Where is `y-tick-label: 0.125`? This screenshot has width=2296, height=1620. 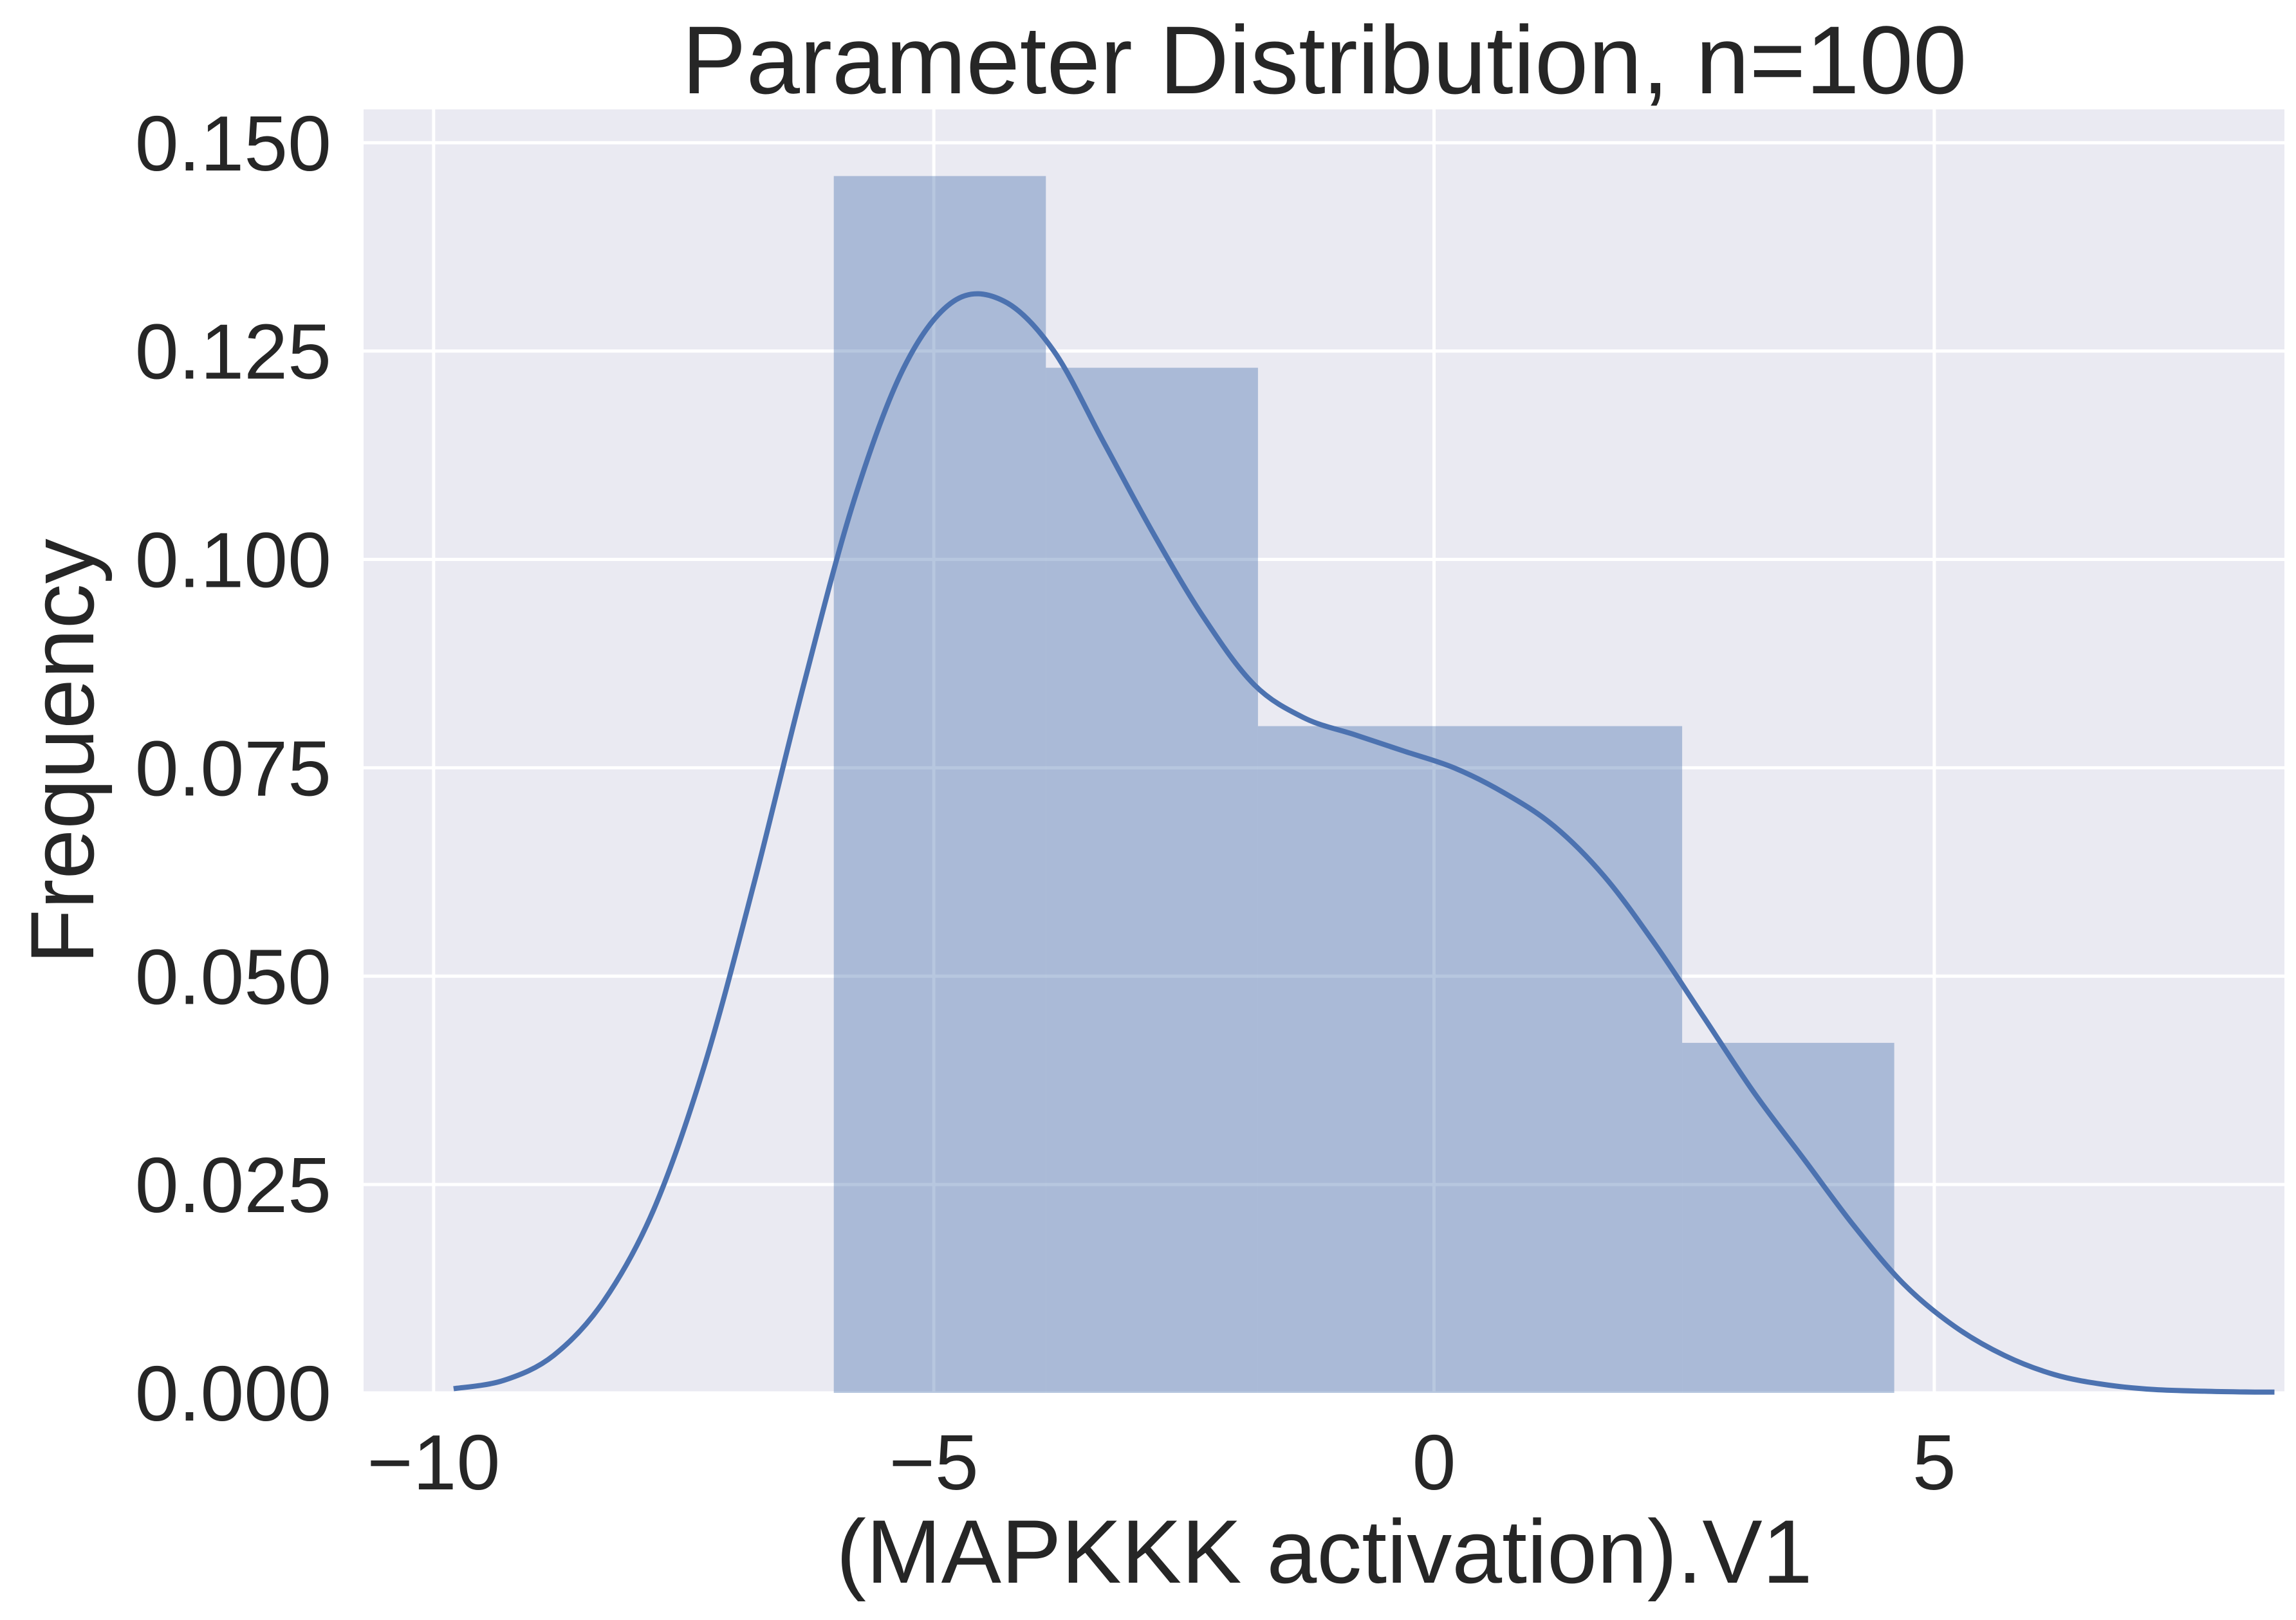
y-tick-label: 0.125 is located at coordinates (233, 352).